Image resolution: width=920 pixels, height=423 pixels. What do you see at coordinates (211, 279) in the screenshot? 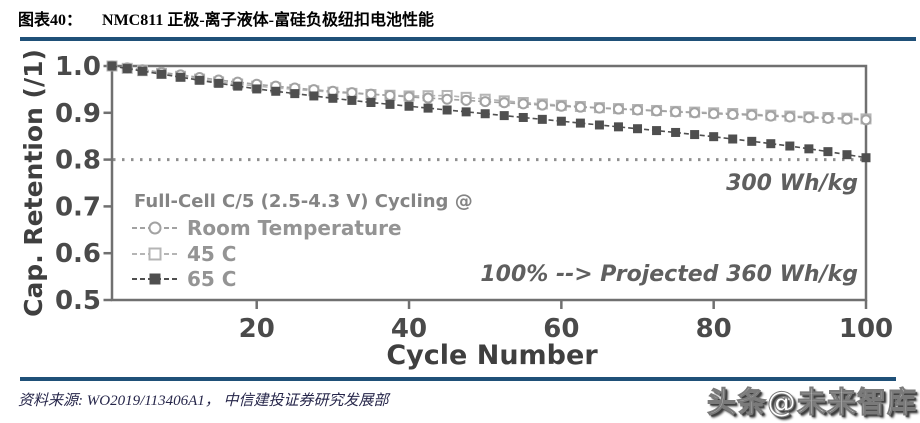
I see `legend-item-label: 65 C` at bounding box center [211, 279].